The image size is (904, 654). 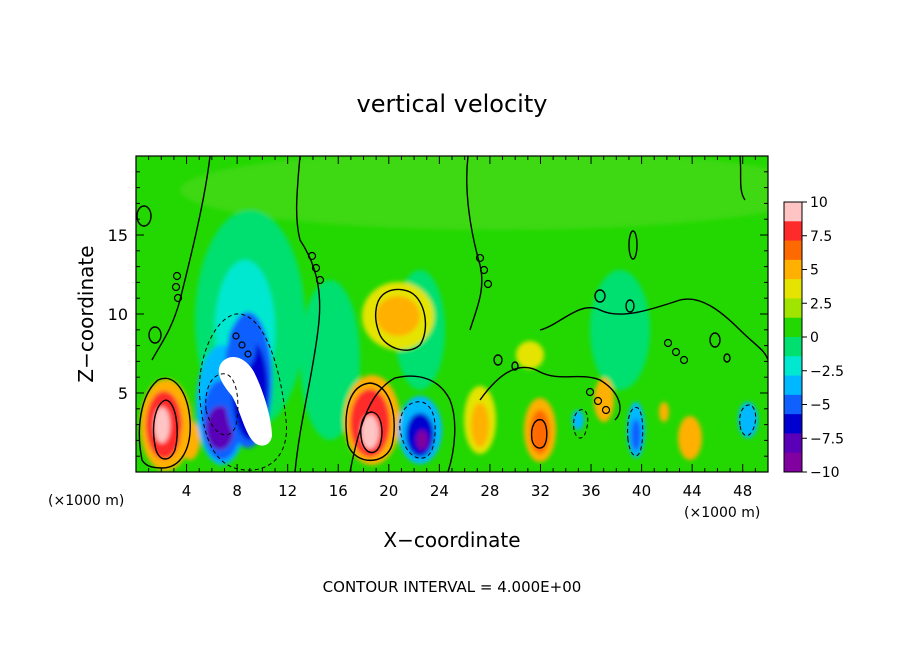 What do you see at coordinates (590, 491) in the screenshot?
I see `x-tick-label: 36` at bounding box center [590, 491].